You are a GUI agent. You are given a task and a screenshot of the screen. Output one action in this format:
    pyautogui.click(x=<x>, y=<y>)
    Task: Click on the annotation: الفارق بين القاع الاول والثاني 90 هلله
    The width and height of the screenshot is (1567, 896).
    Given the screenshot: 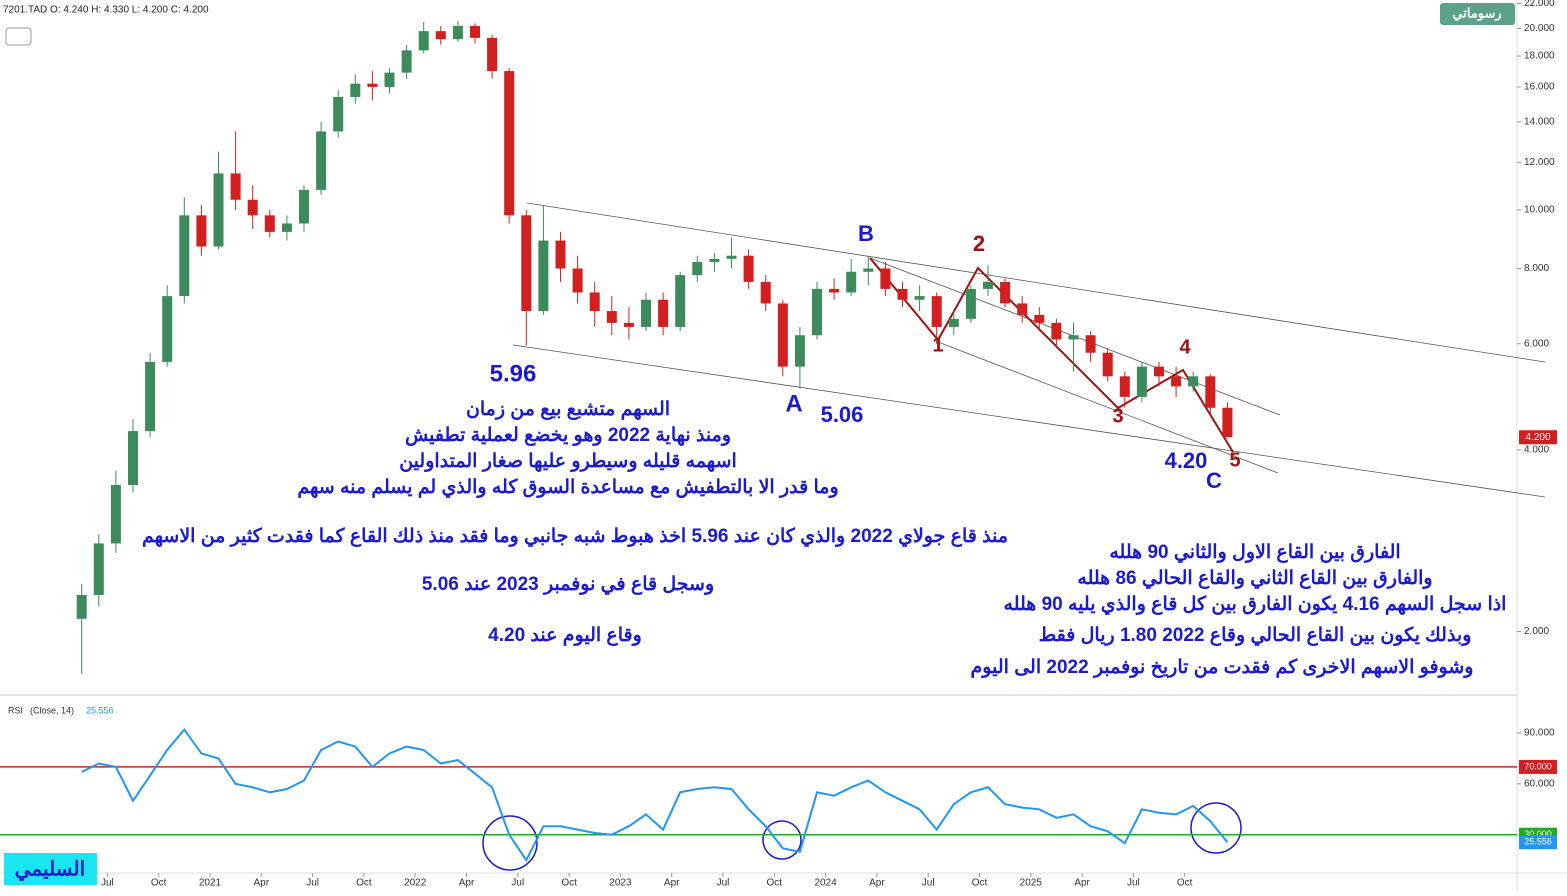 What is the action you would take?
    pyautogui.click(x=1254, y=553)
    